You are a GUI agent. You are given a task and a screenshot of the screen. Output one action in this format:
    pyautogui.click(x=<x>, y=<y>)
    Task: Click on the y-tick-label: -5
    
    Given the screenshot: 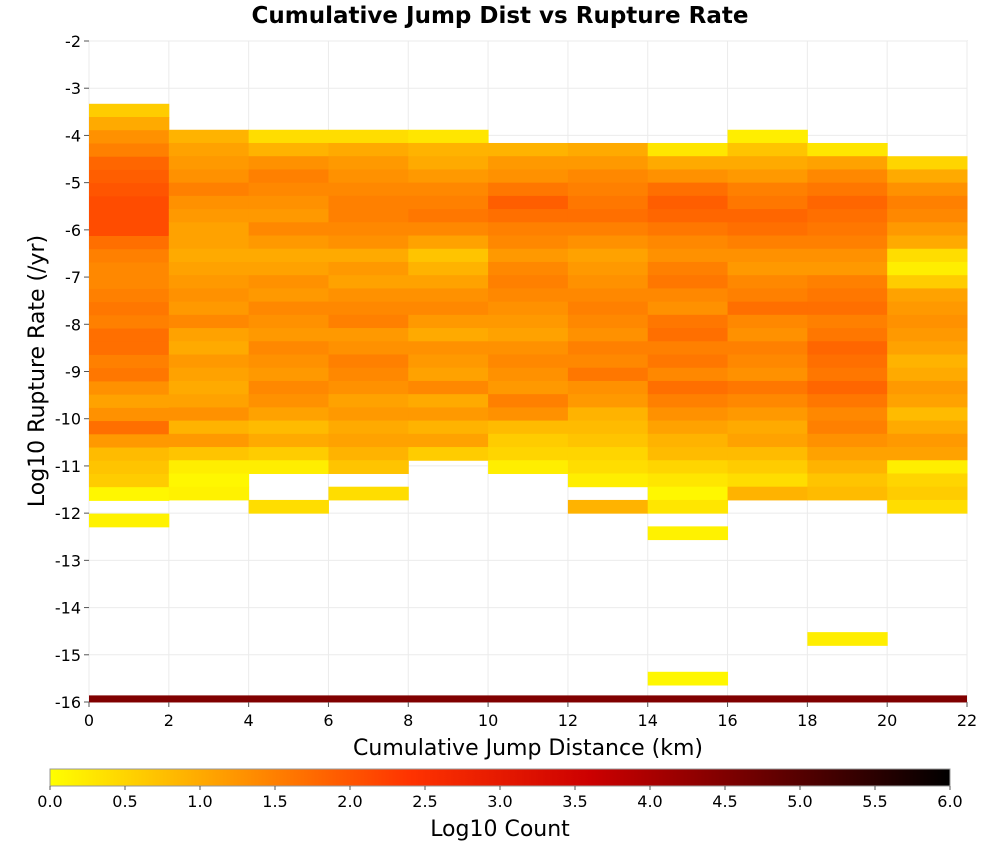 What is the action you would take?
    pyautogui.click(x=73, y=183)
    